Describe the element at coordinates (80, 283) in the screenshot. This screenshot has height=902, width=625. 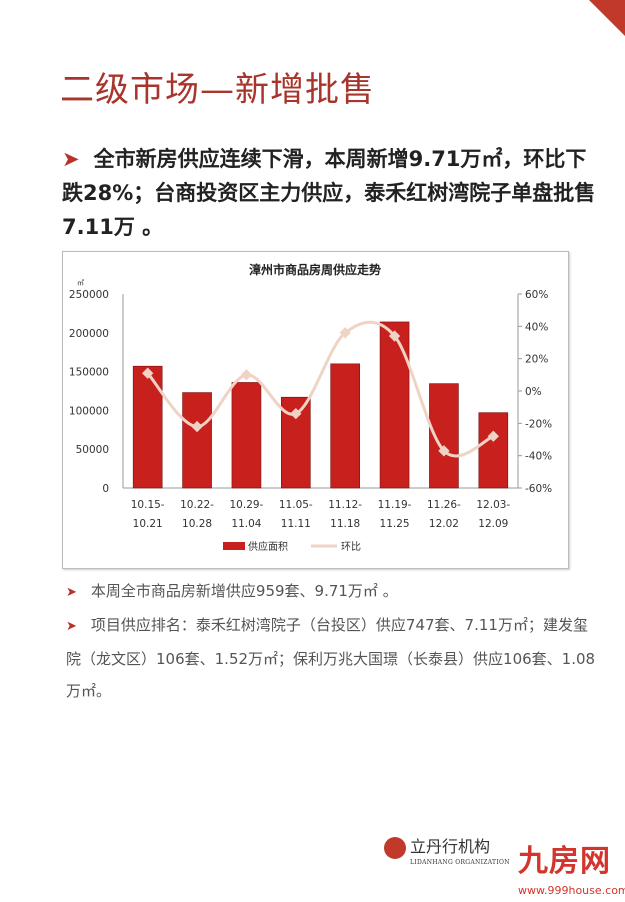
I see `y-axis-unit: ㎡` at that location.